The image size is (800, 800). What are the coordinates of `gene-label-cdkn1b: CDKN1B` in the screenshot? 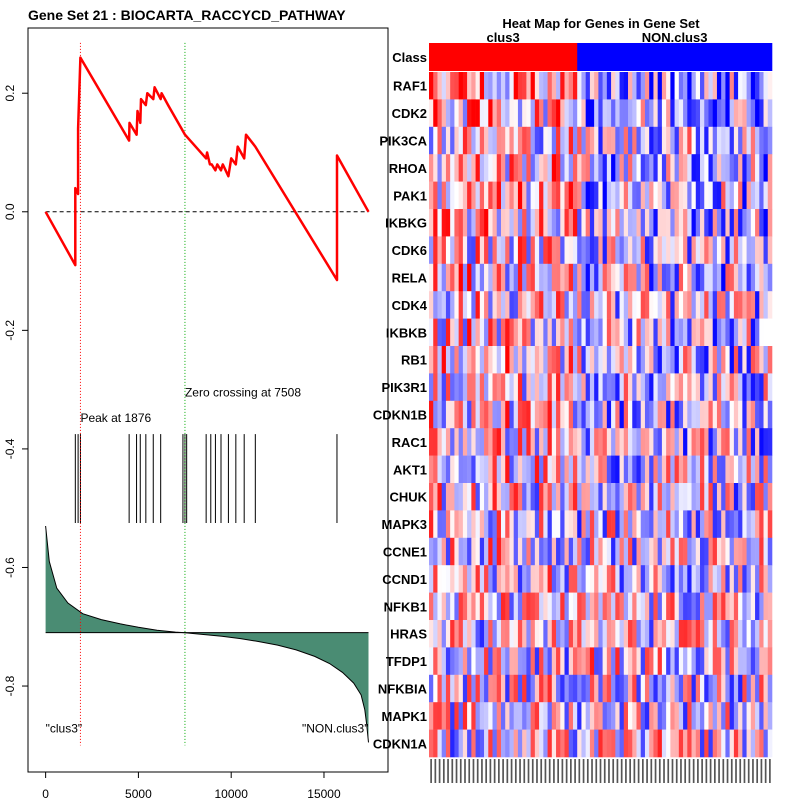 It's located at (400, 415).